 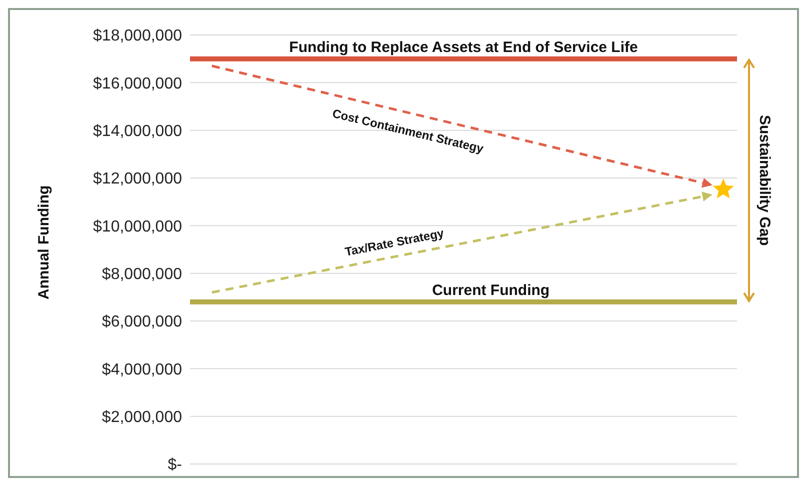 What do you see at coordinates (137, 36) in the screenshot?
I see `y-tick-label: $18,000,000` at bounding box center [137, 36].